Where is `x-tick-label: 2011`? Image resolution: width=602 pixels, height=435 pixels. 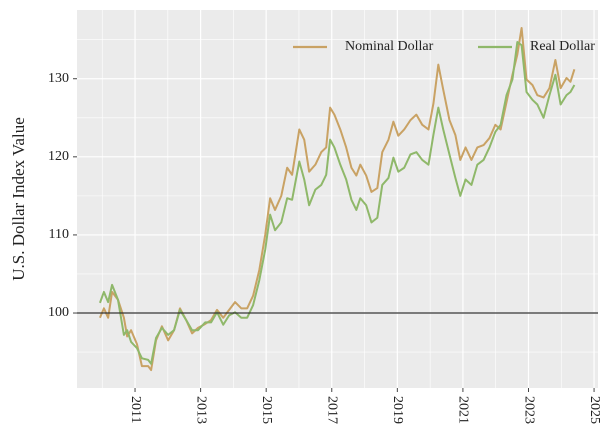
x-tick-label: 2011 is located at coordinates (135, 409).